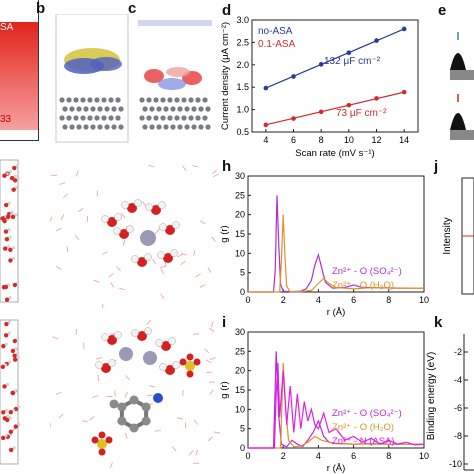 The image size is (474, 474). Describe the element at coordinates (431, 396) in the screenshot. I see `panel-k-ylabel: Binding energy (eV)` at that location.